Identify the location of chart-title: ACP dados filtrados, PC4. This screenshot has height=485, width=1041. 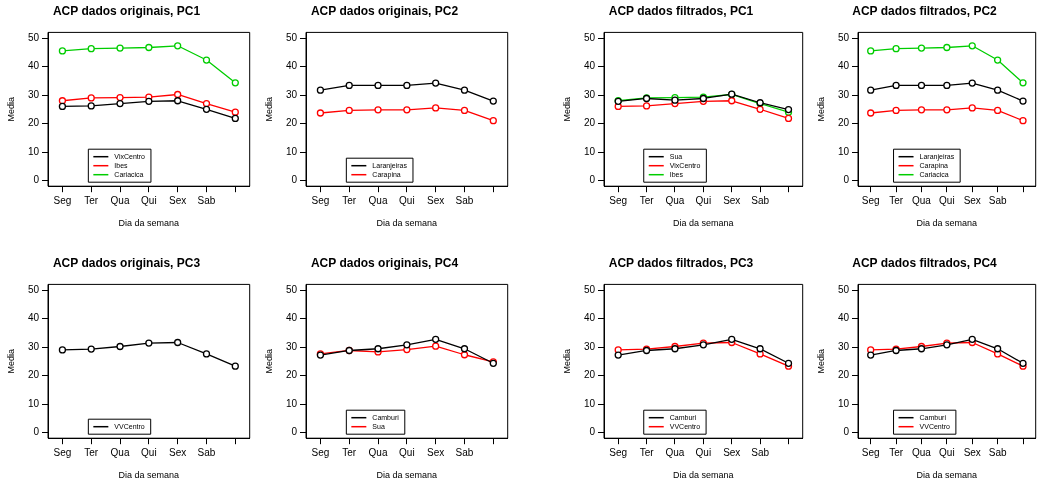
(925, 262).